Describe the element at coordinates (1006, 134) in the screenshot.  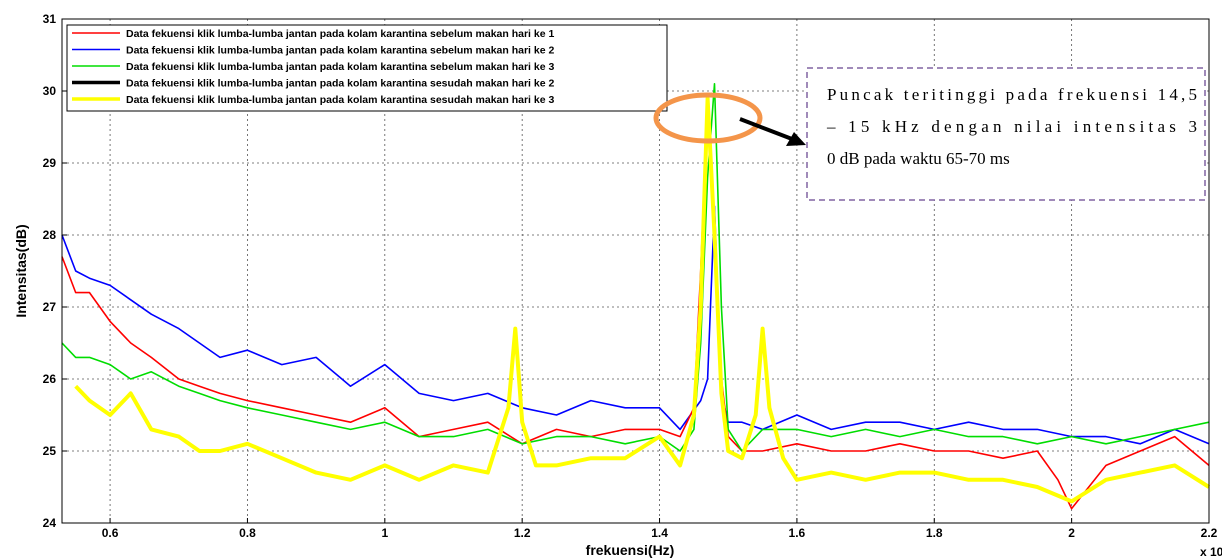
I see `annotation-box` at that location.